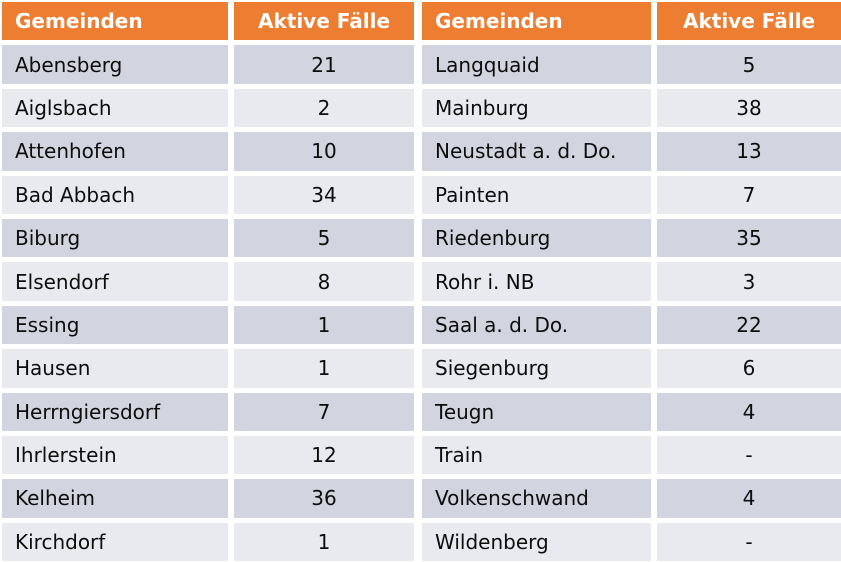 The height and width of the screenshot is (562, 841). What do you see at coordinates (324, 498) in the screenshot?
I see `aktive-faelle-cell: 36` at bounding box center [324, 498].